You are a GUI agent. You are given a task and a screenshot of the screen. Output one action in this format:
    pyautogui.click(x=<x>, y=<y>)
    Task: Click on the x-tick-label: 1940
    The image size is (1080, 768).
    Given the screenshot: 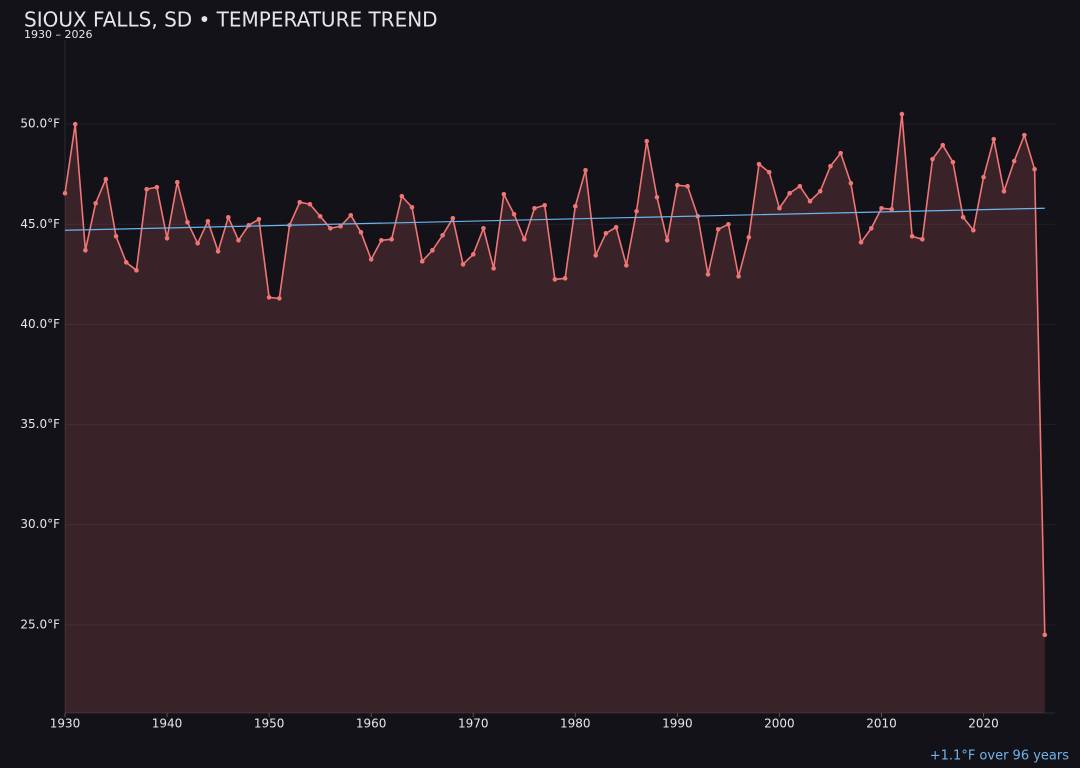 What is the action you would take?
    pyautogui.click(x=167, y=724)
    